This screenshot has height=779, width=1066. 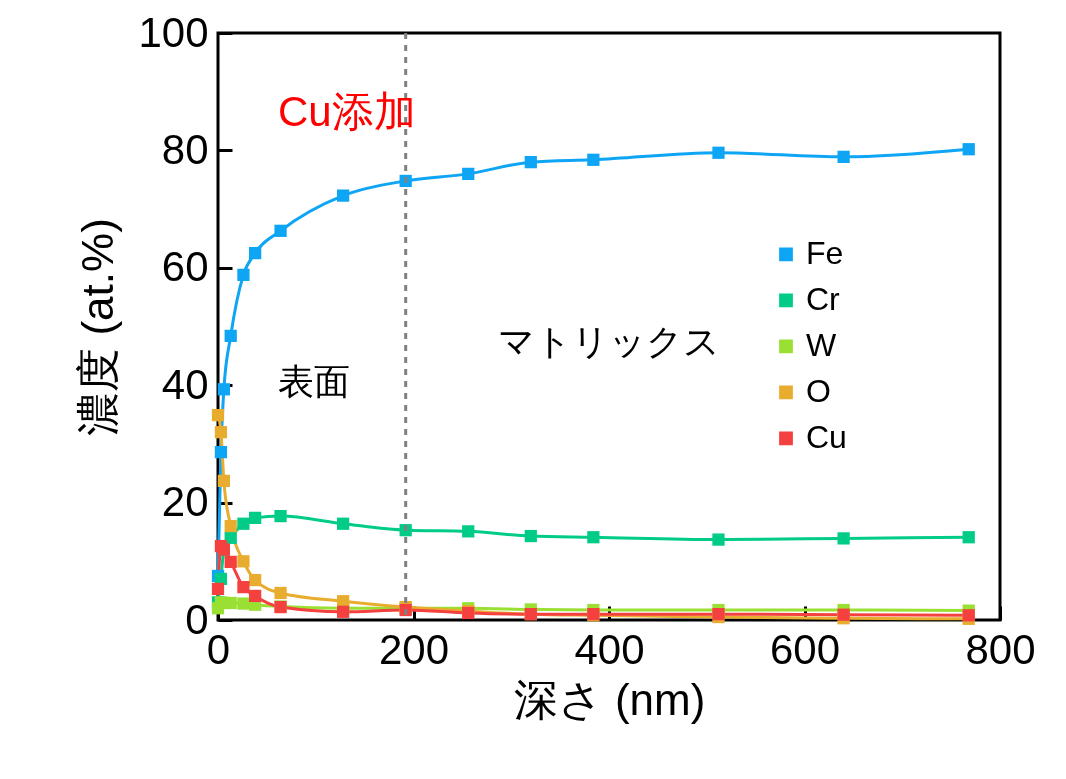 I want to click on annotation: マトリックス, so click(x=609, y=341).